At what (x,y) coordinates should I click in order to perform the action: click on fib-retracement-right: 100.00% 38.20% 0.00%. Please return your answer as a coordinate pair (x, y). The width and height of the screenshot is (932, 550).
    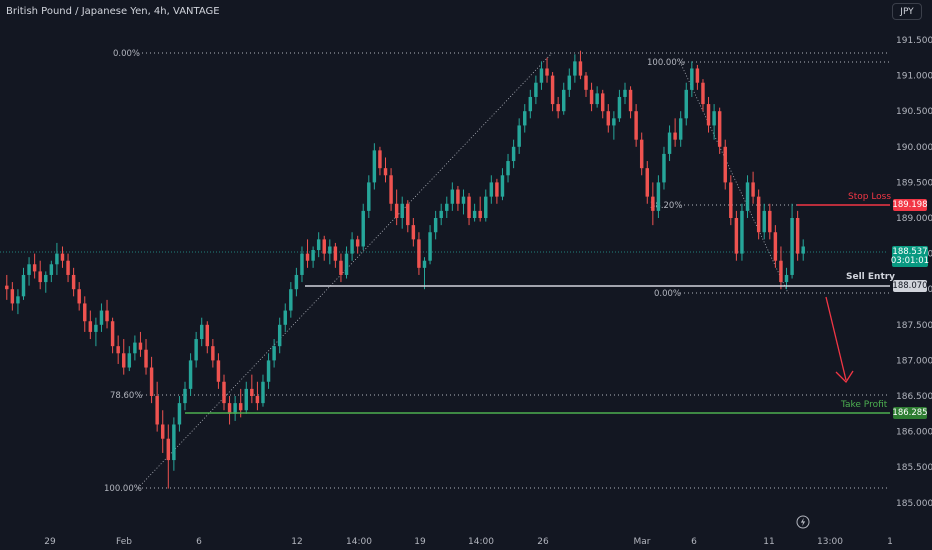
    Looking at the image, I should click on (768, 178).